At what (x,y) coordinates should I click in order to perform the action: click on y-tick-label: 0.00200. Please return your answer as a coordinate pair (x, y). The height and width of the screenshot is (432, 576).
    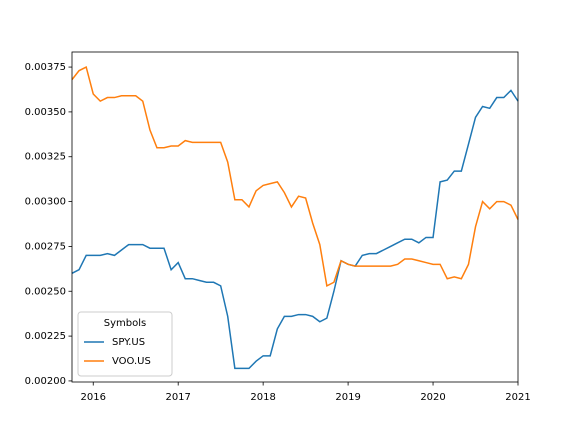
    Looking at the image, I should click on (45, 381).